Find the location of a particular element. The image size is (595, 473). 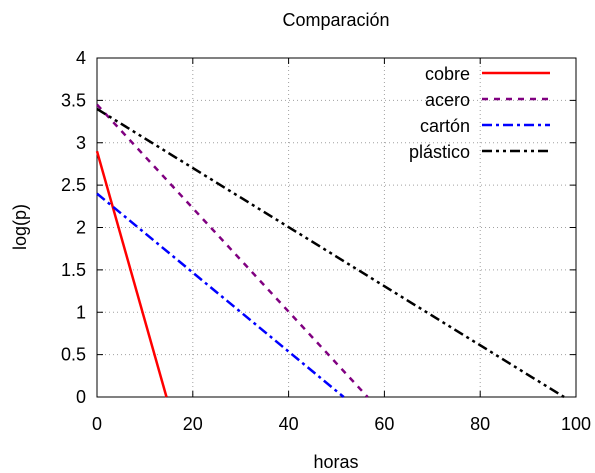

x-tick-label: 100 is located at coordinates (576, 424).